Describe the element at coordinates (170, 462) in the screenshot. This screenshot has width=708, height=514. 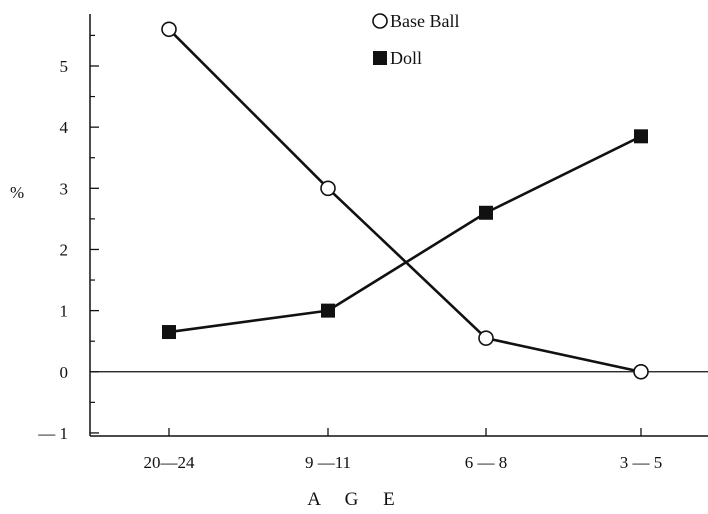
I see `x-tick-label: 20—24` at that location.